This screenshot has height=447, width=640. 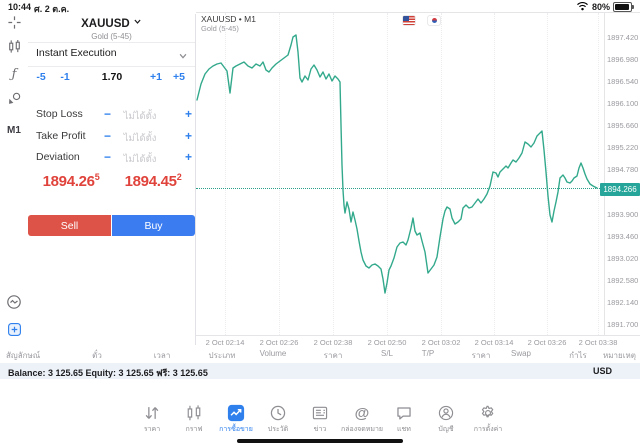 I want to click on kr-flag-event-icon, so click(x=434, y=20).